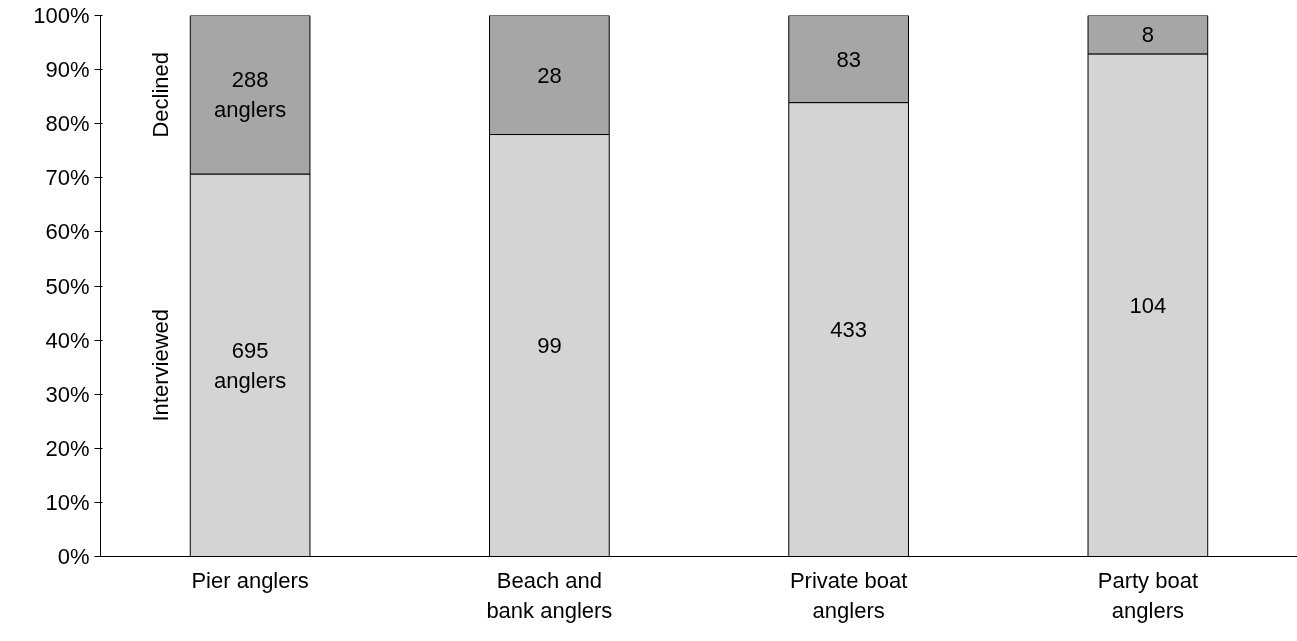 This screenshot has width=1297, height=641. I want to click on y-tick-label: 20%, so click(67, 448).